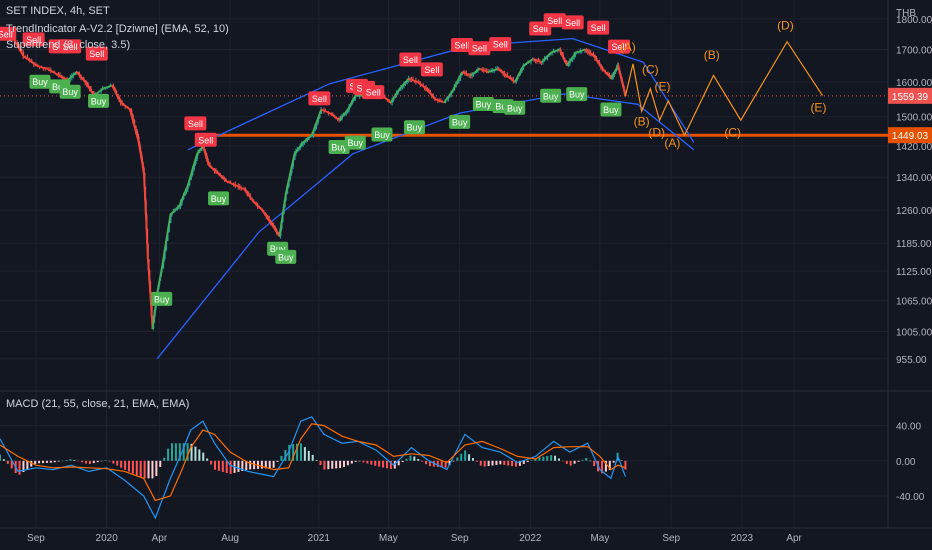 This screenshot has height=550, width=932. I want to click on time-tick-label: Aug, so click(230, 538).